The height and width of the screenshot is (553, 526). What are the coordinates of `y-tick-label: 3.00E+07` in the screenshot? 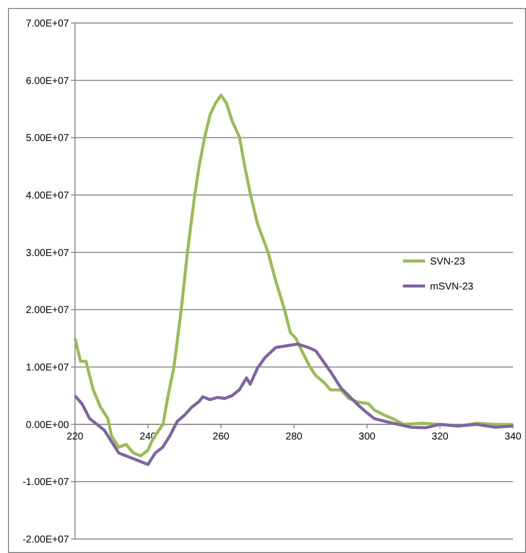 It's located at (48, 253).